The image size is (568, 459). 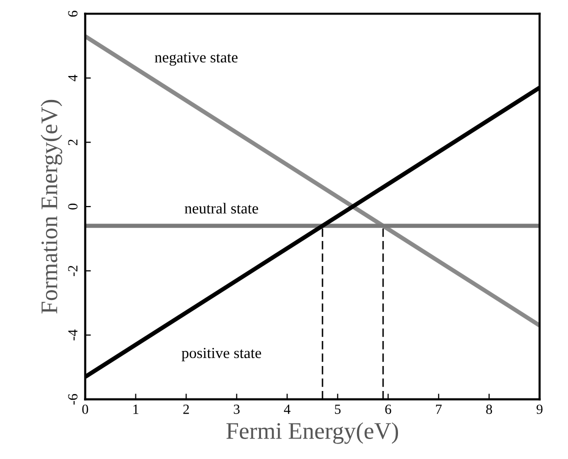 I want to click on x-axis-title: Fermi Energy(eV), so click(x=312, y=433).